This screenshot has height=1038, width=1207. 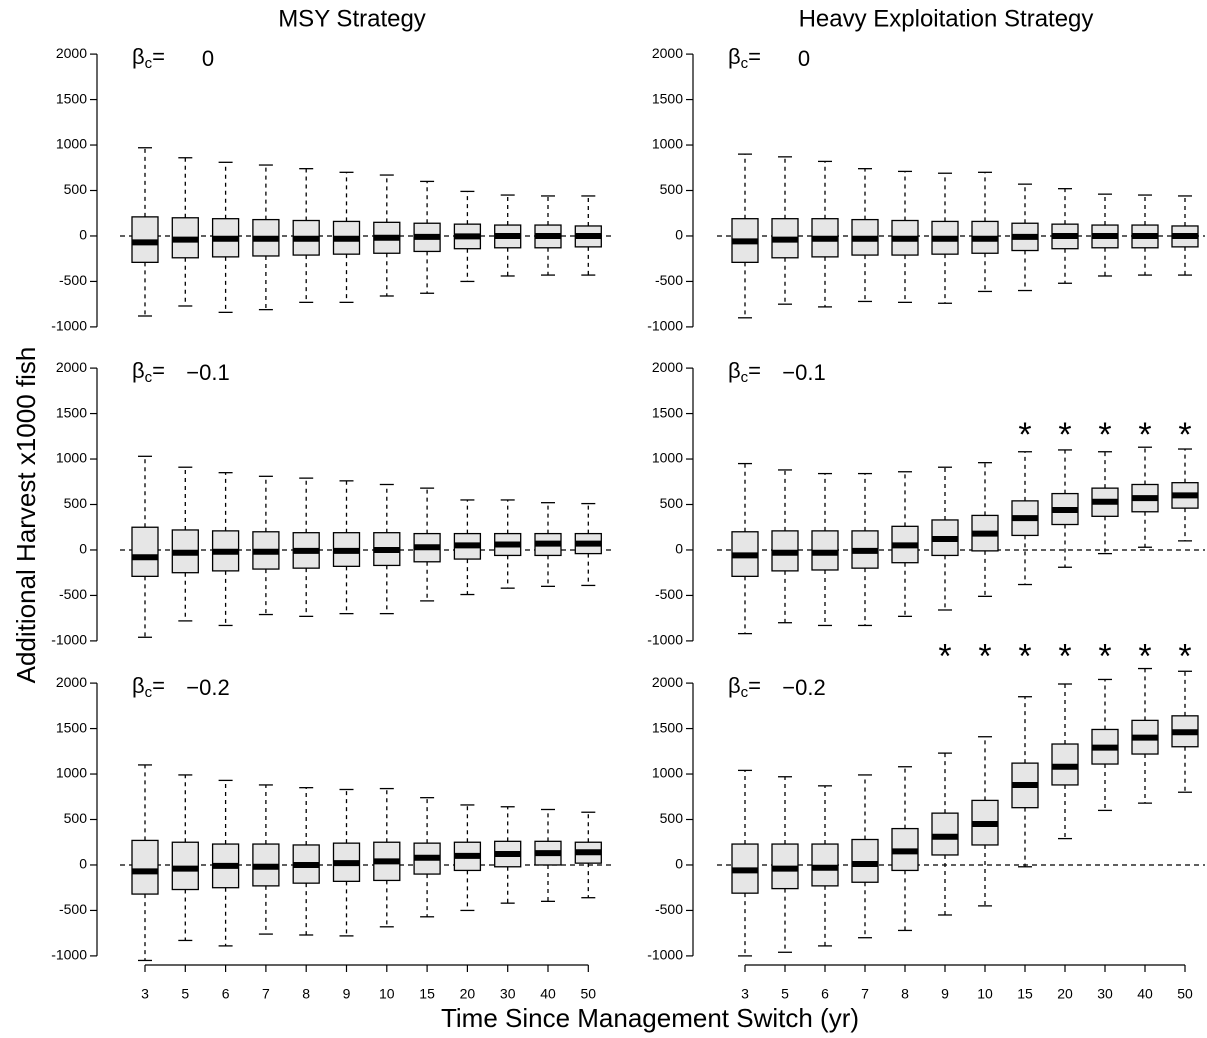 I want to click on y-axis-label: Additional Harvest x1000 fish, so click(x=26, y=515).